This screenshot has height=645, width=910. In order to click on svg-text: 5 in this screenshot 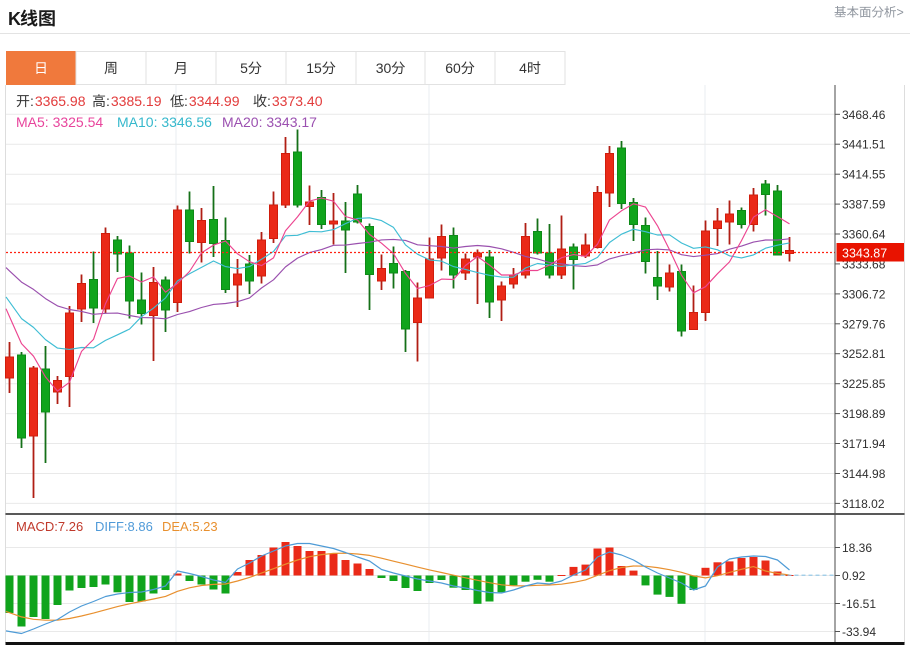, I will do `click(244, 68)`.